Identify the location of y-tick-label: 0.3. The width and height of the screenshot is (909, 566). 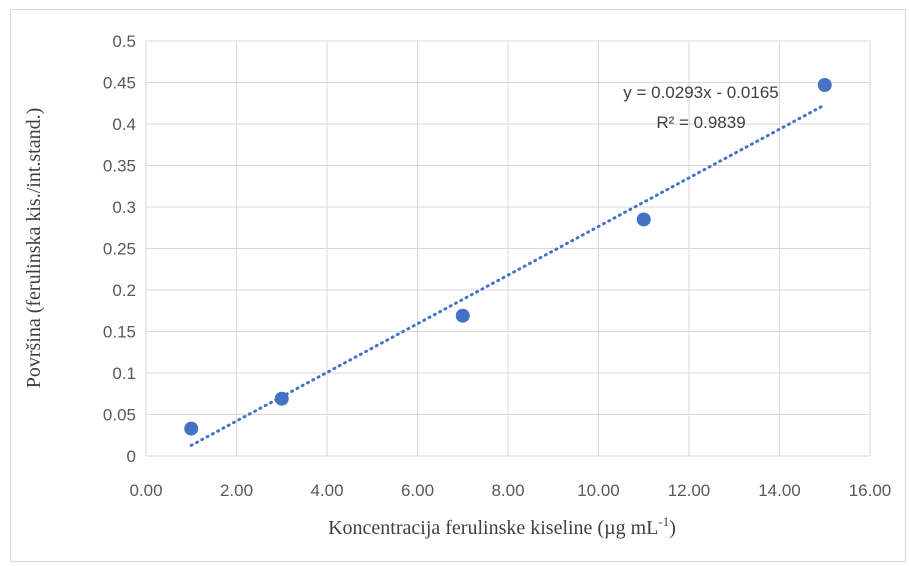
(124, 207).